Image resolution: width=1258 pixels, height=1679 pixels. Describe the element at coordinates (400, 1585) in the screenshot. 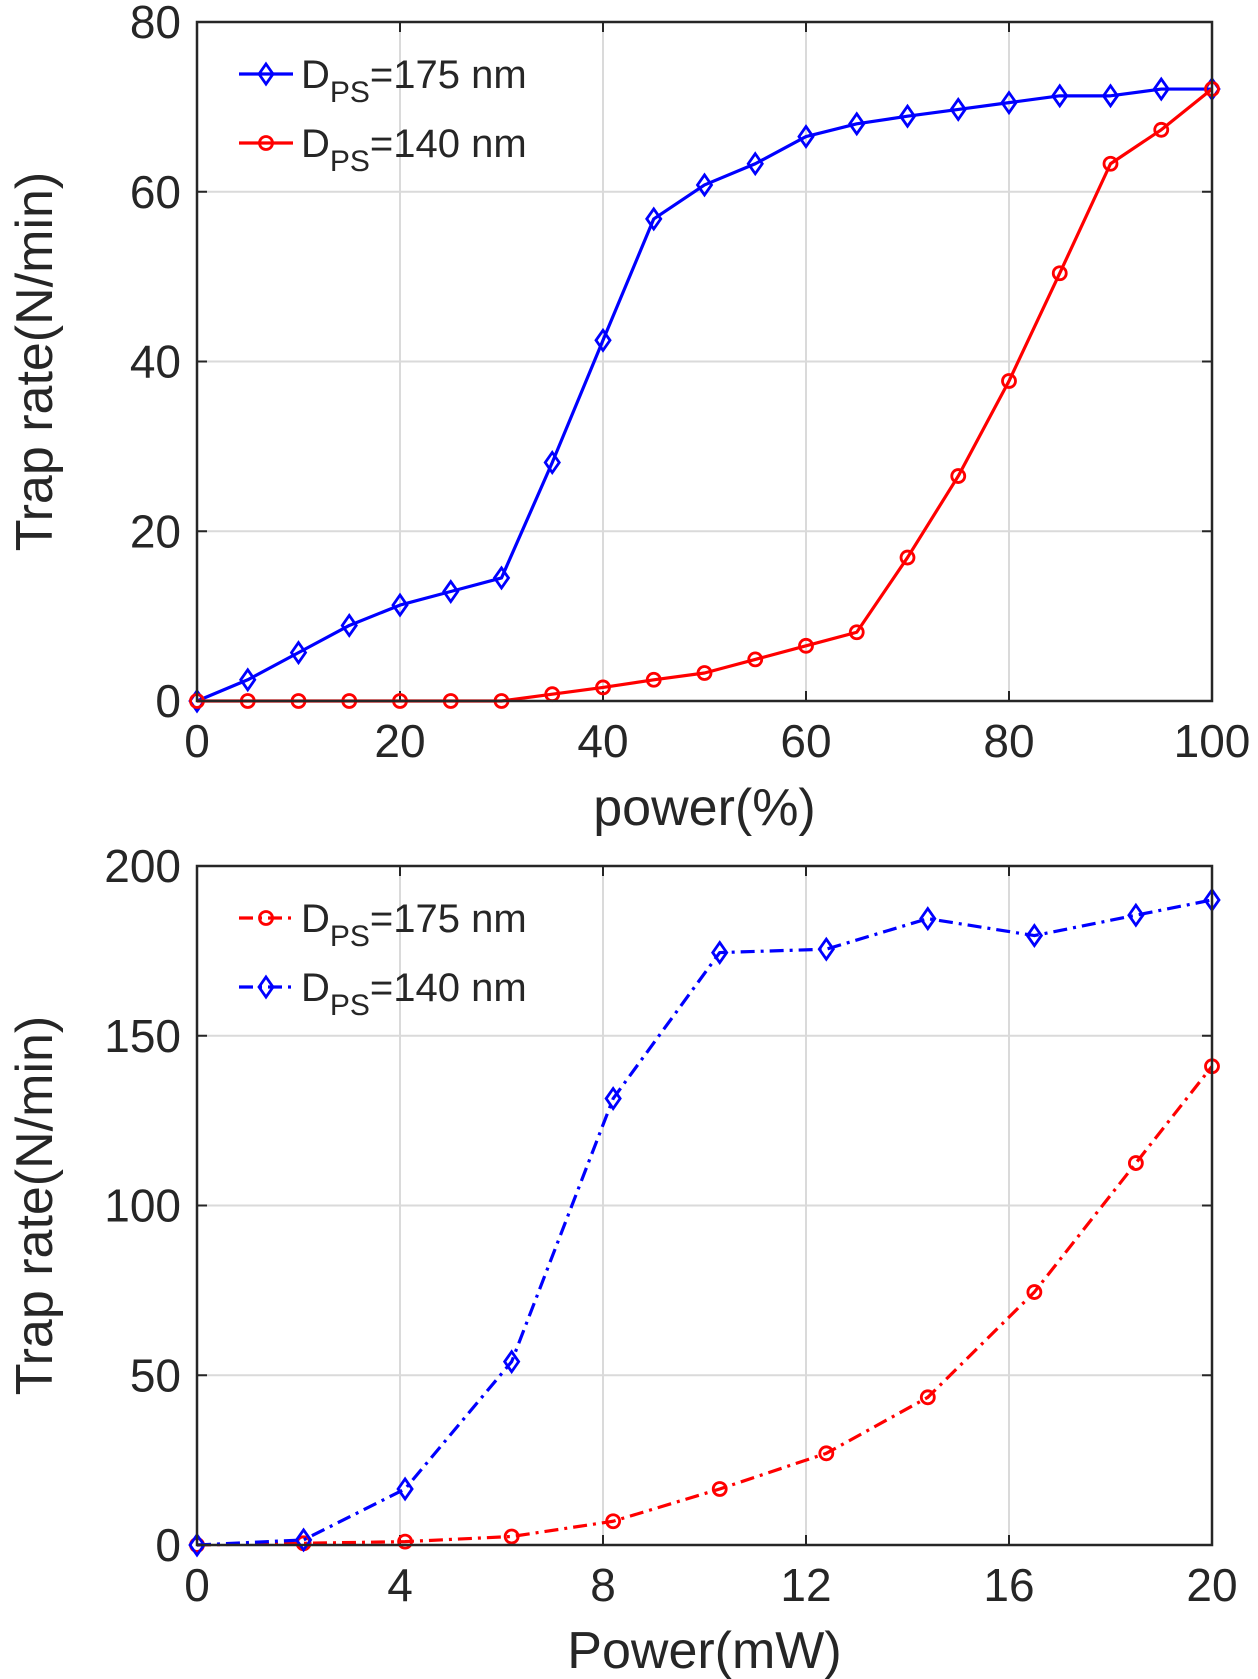

I see `x-tick-label: 4` at that location.